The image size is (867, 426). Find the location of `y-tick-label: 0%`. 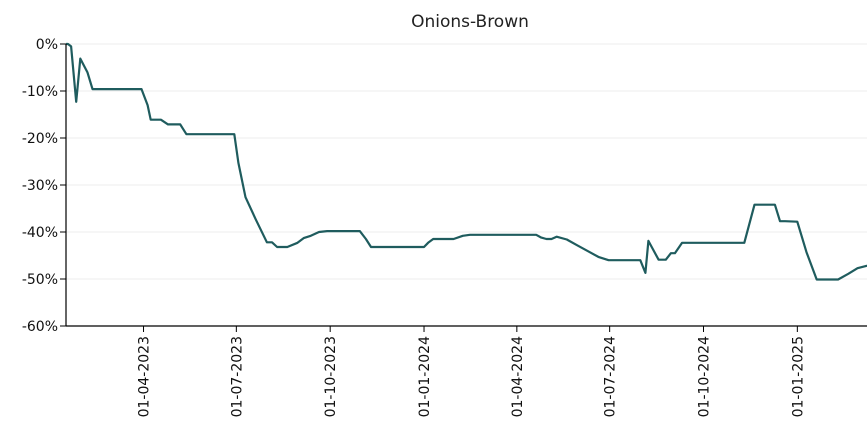

y-tick-label: 0% is located at coordinates (47, 45).